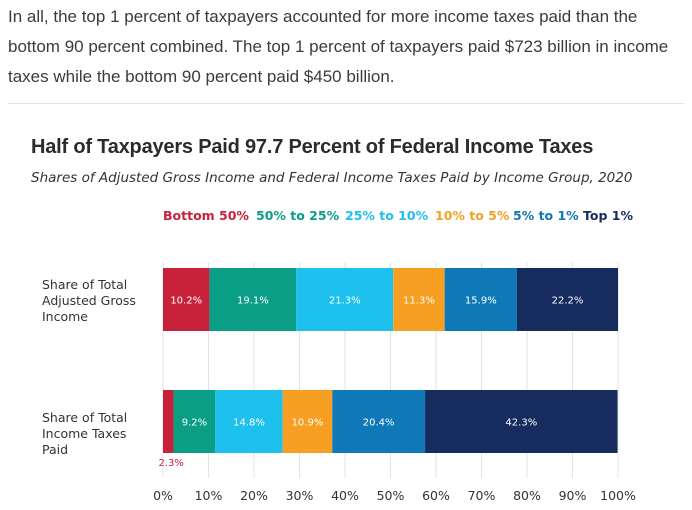  I want to click on row-label-taxes: Share of Total Income Taxes Paid, so click(85, 433).